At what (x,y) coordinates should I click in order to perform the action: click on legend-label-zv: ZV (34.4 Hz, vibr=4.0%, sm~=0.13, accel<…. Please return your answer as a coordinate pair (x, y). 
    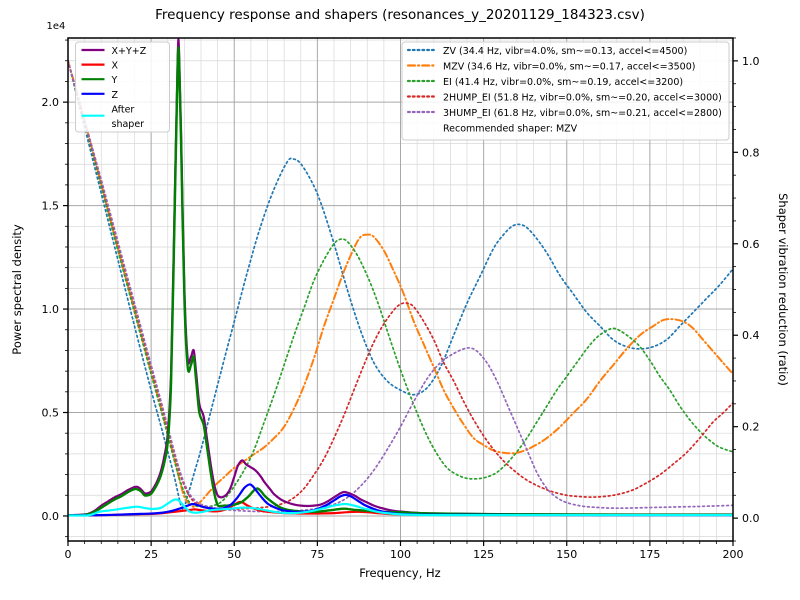
    Looking at the image, I should click on (565, 51).